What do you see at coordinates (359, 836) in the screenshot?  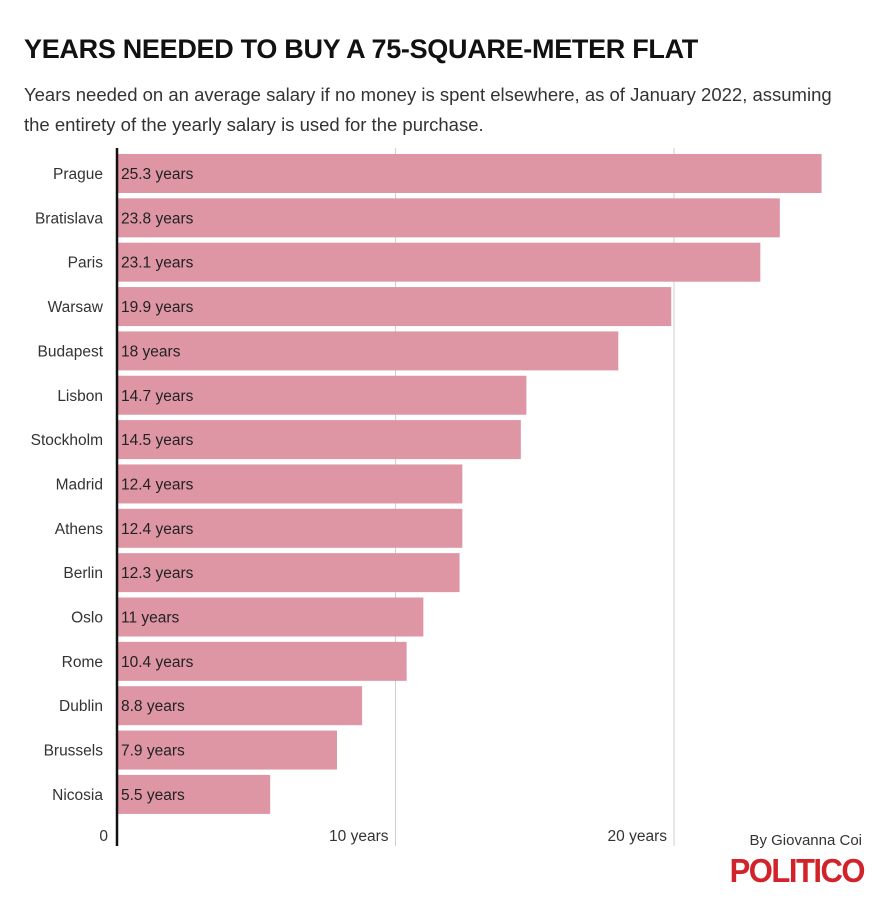 I see `x-tick-label: 10 years` at bounding box center [359, 836].